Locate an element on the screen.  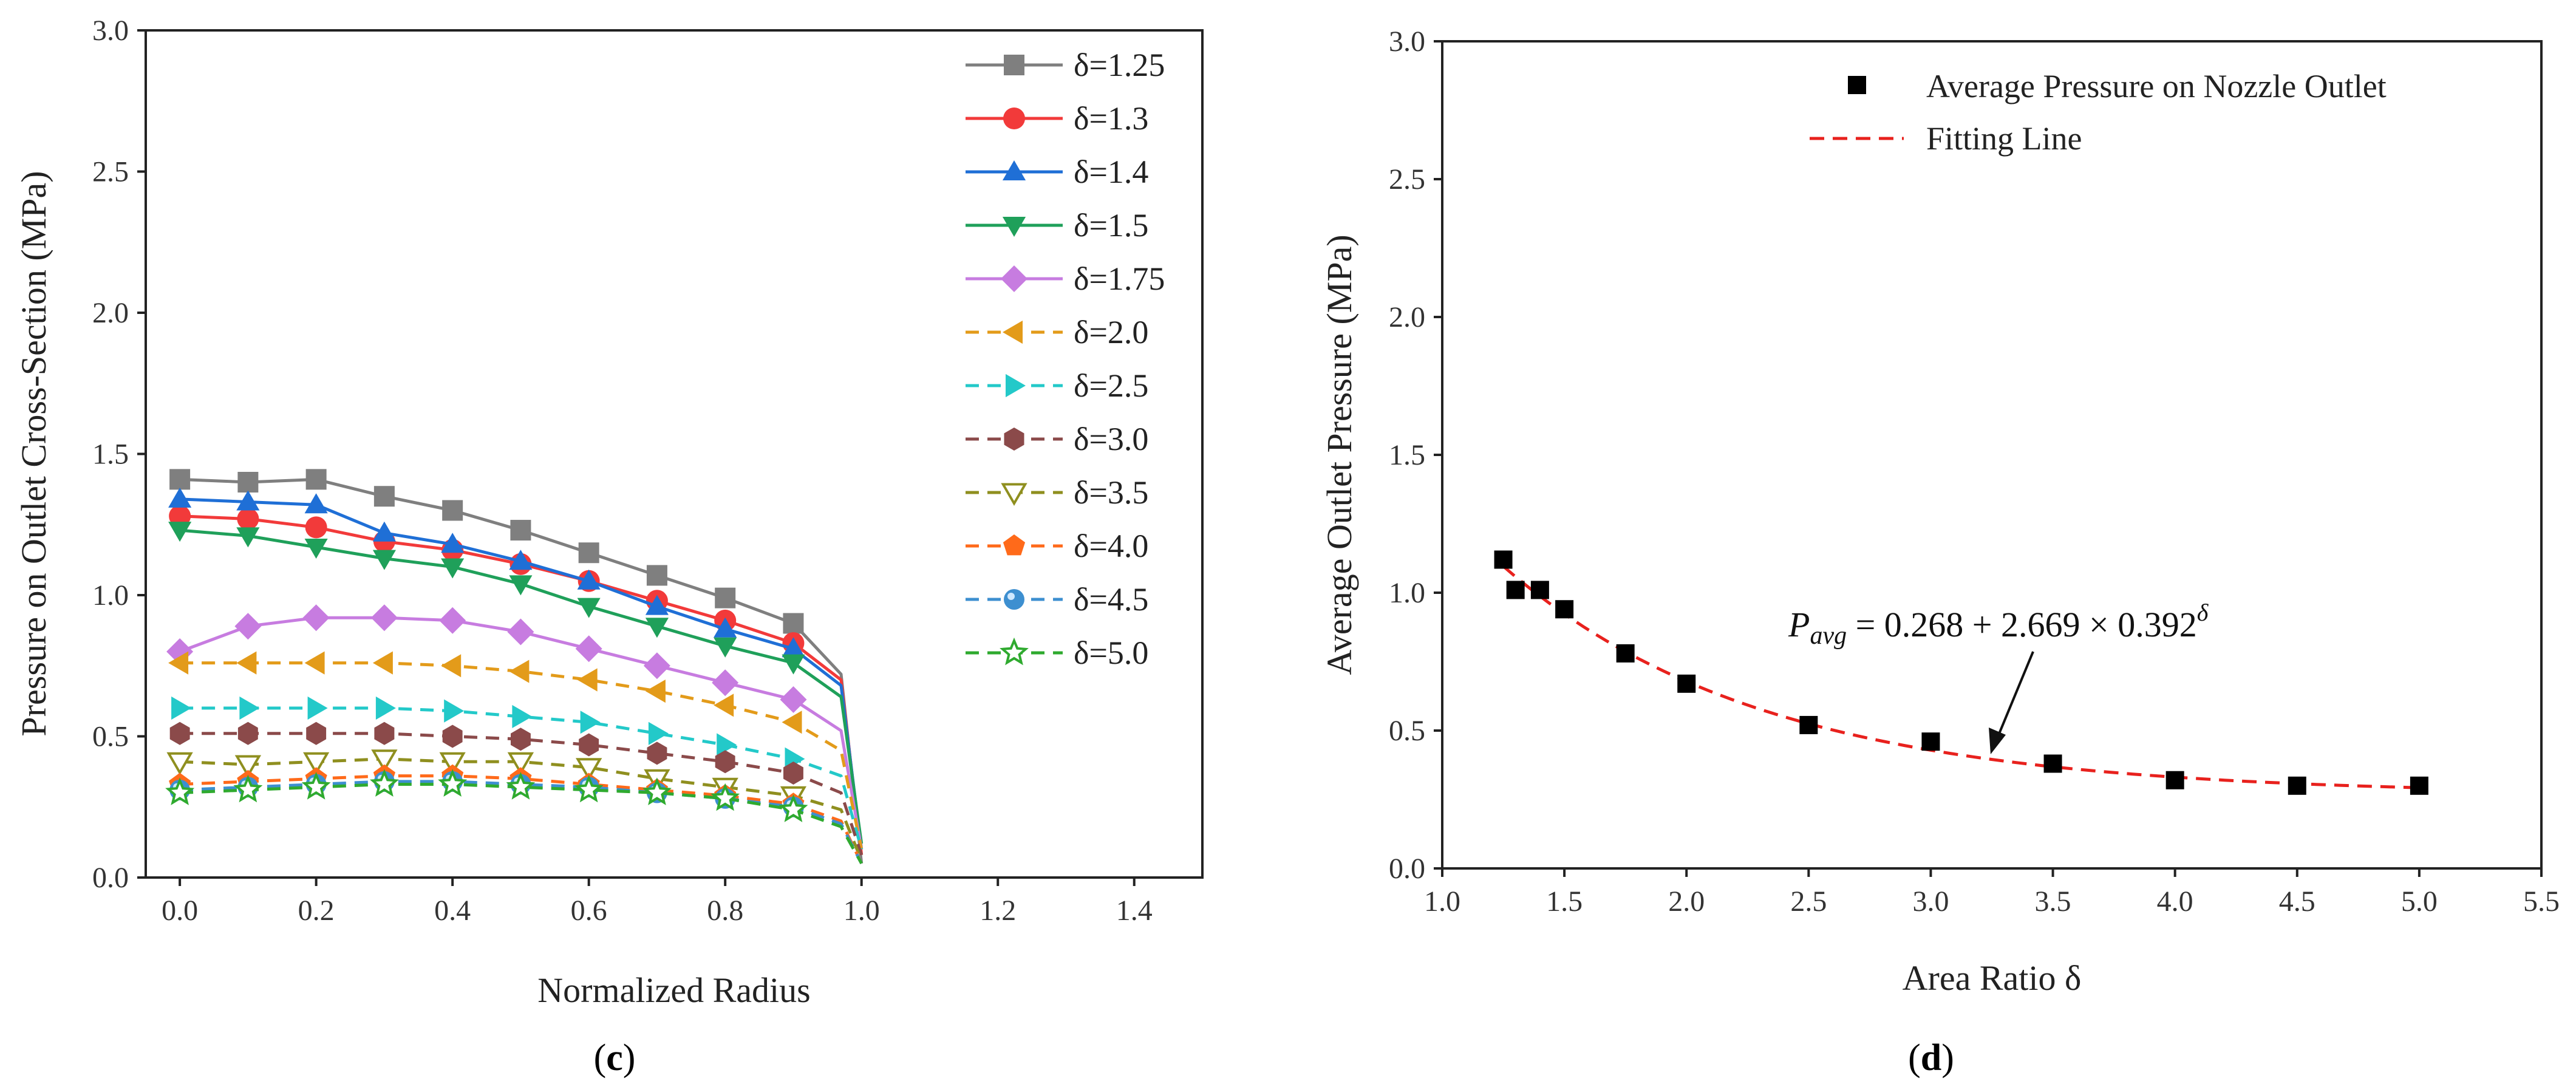
panel-d-x-tick-label: 1.5 is located at coordinates (1565, 901).